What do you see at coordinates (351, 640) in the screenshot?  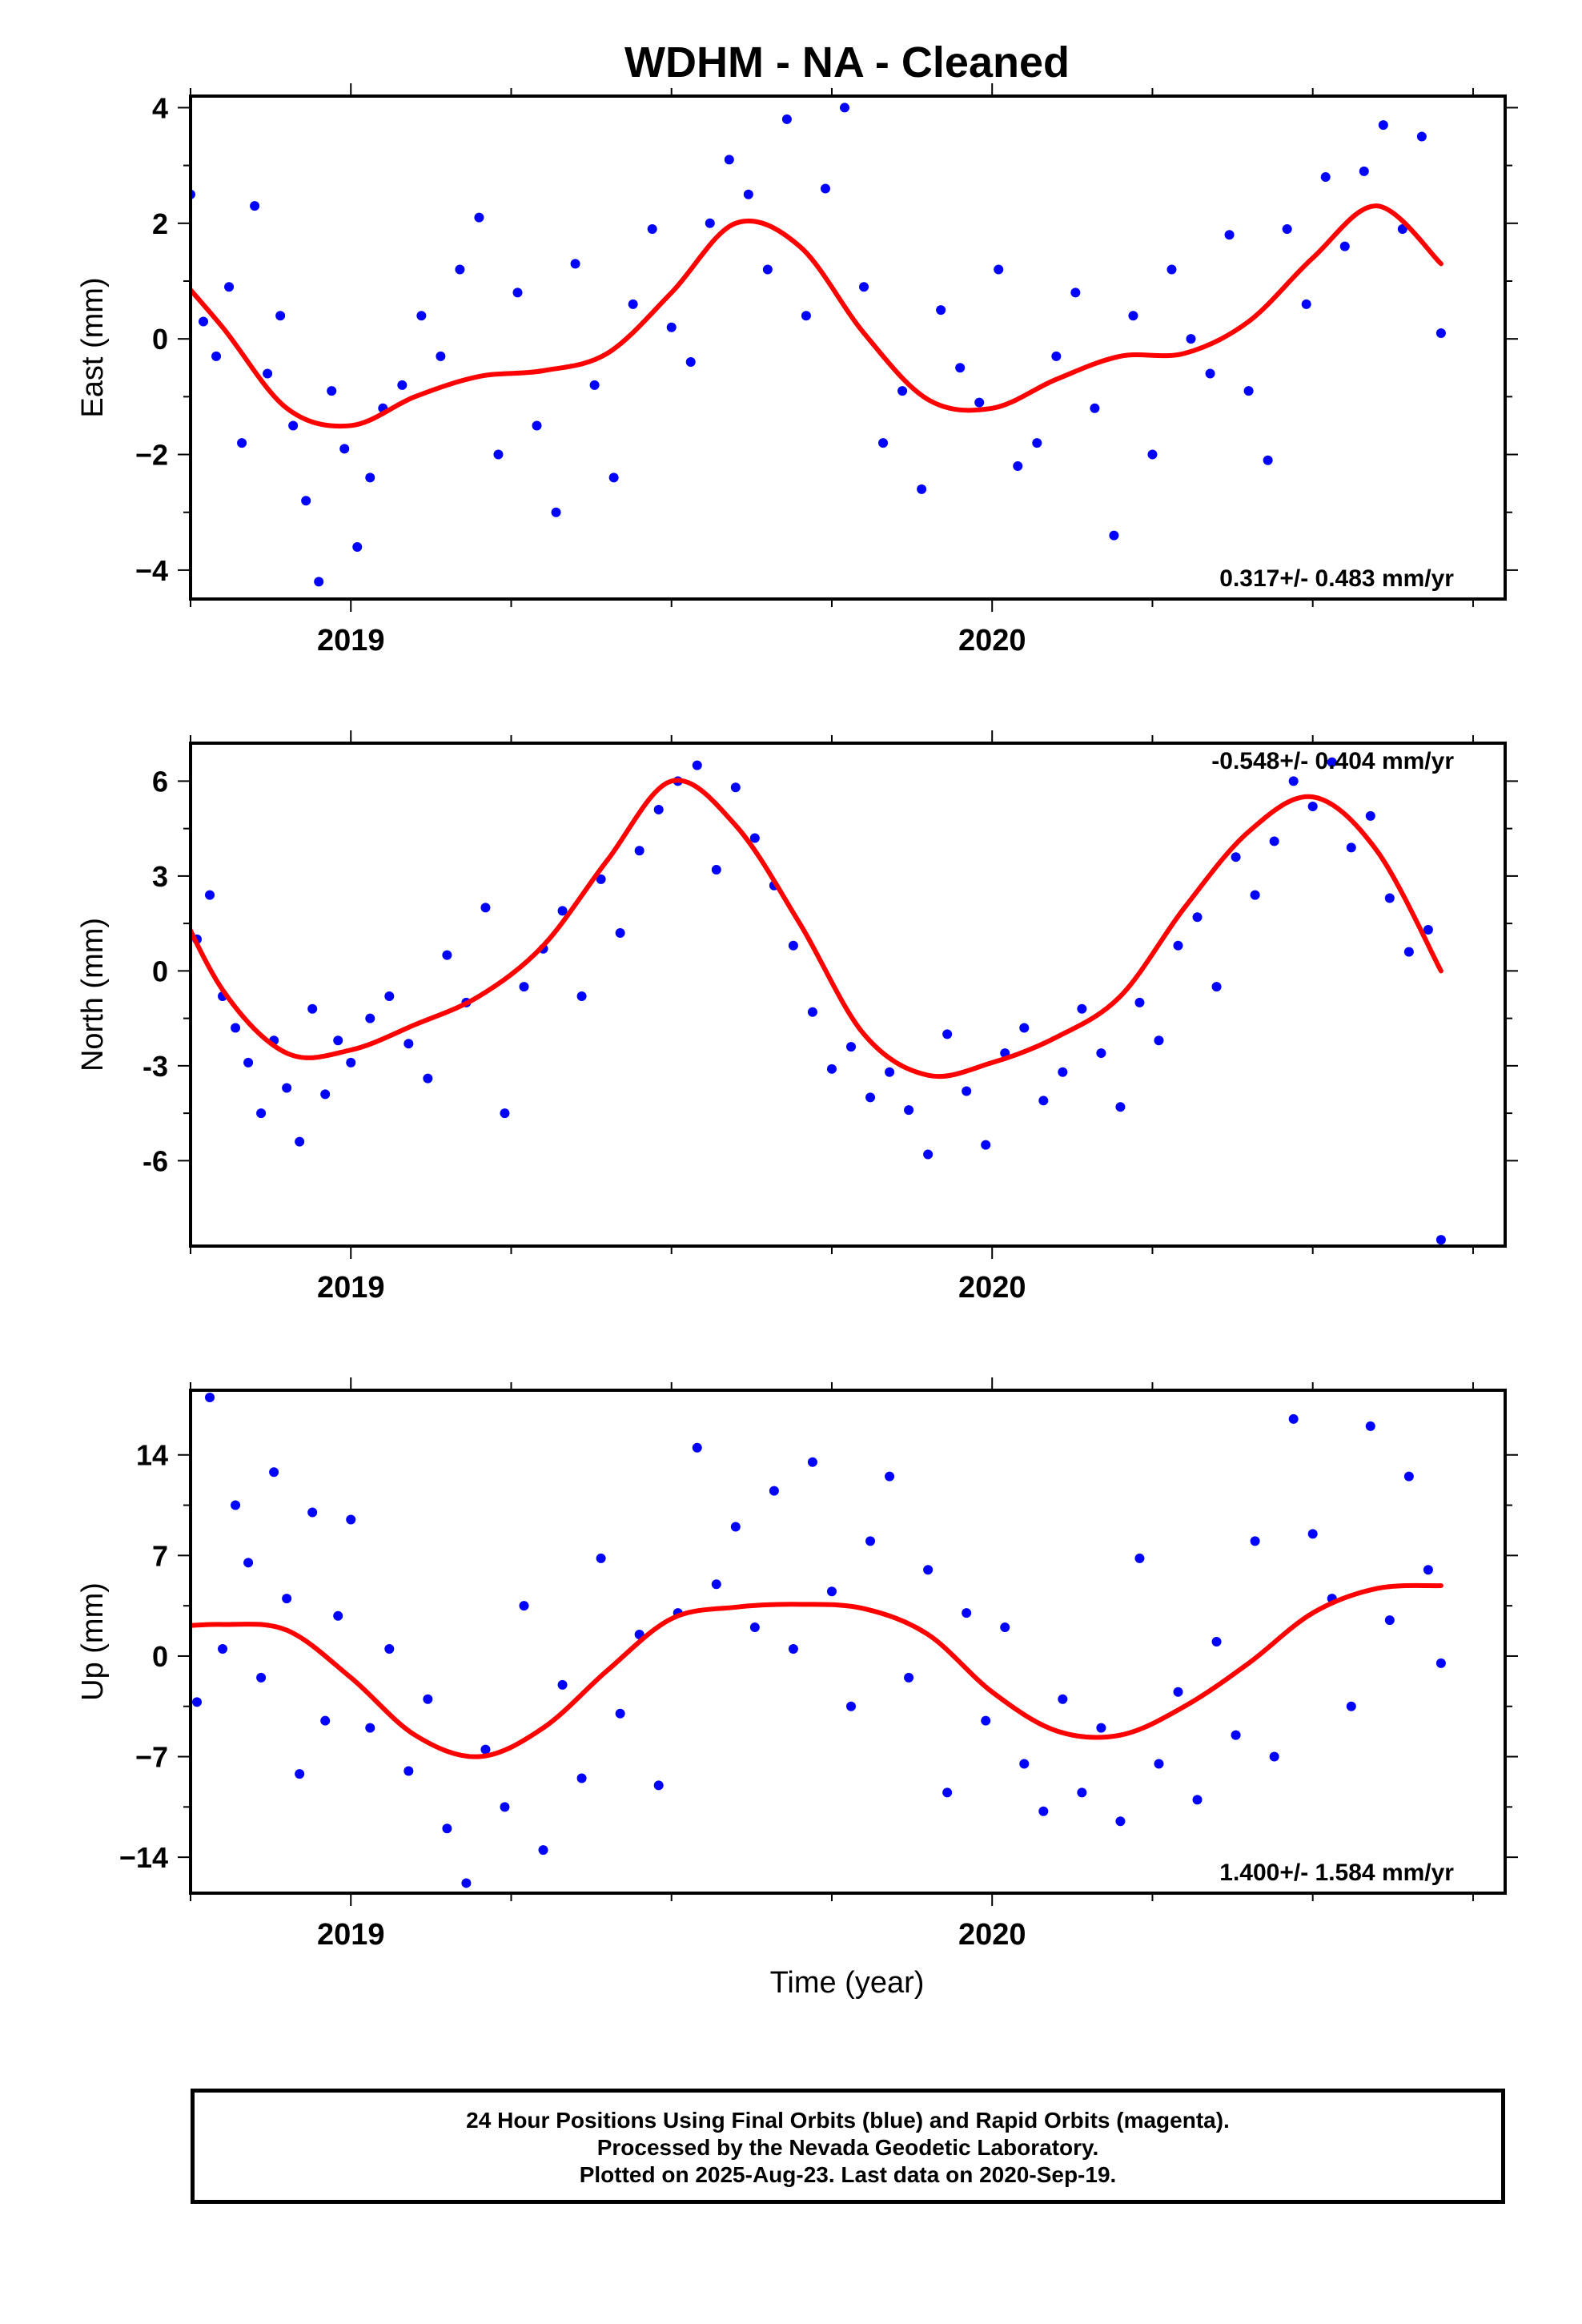 I see `east-x-tick-label: 2019` at bounding box center [351, 640].